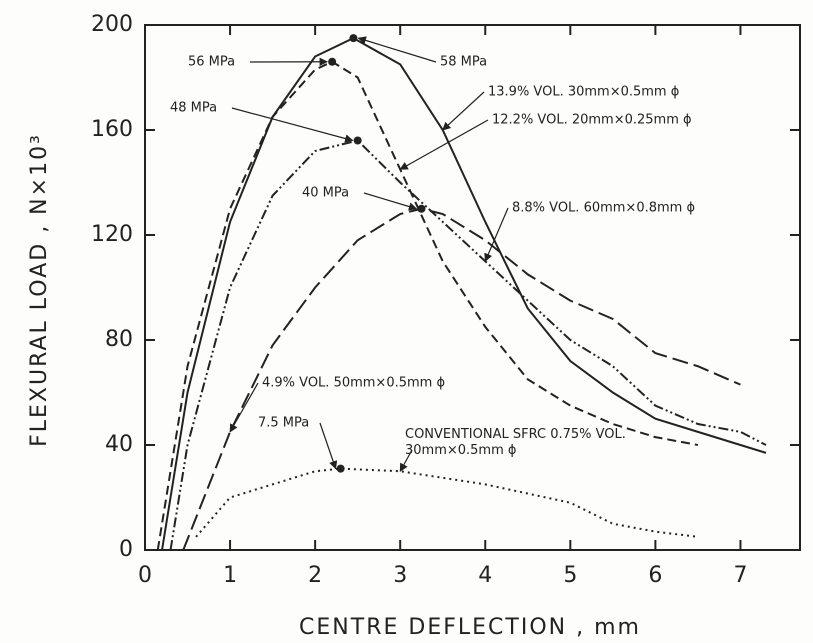  I want to click on series-label: 8.8% VOL. 60mm×0.8mm ϕ, so click(603, 208).